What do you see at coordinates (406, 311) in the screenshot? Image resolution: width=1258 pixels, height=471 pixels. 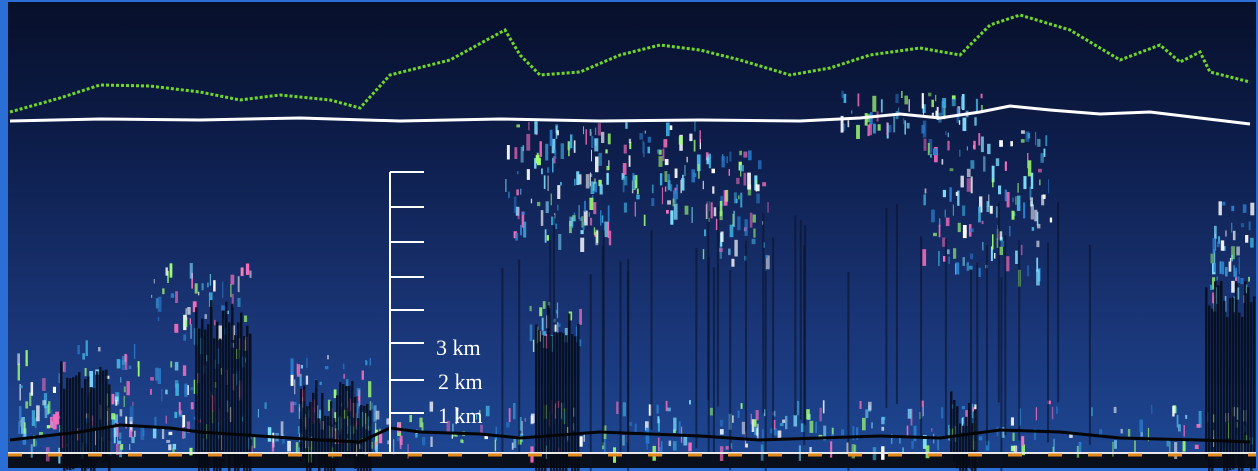 I see `scale-bar` at bounding box center [406, 311].